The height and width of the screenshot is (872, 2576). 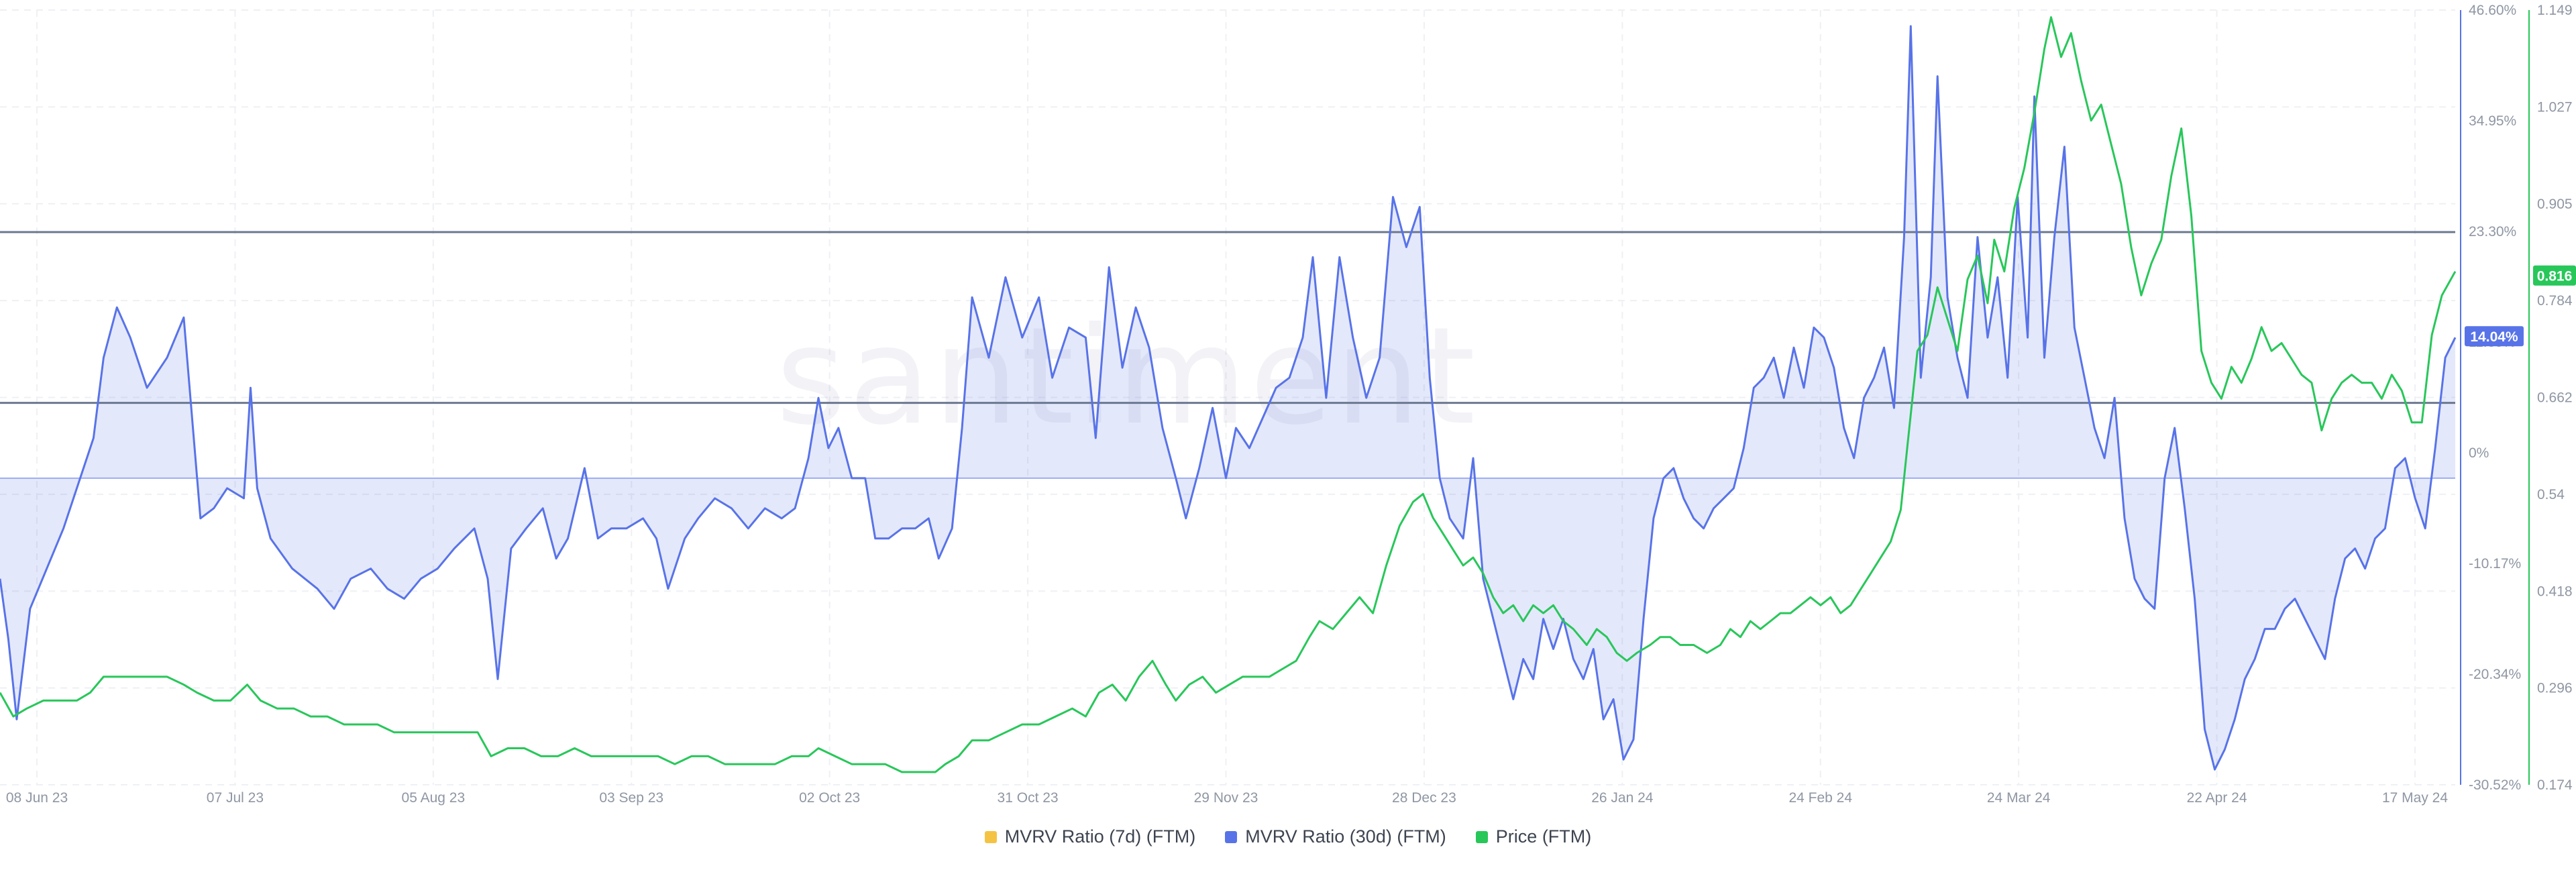 What do you see at coordinates (2555, 301) in the screenshot?
I see `right-tick-label: 0.784` at bounding box center [2555, 301].